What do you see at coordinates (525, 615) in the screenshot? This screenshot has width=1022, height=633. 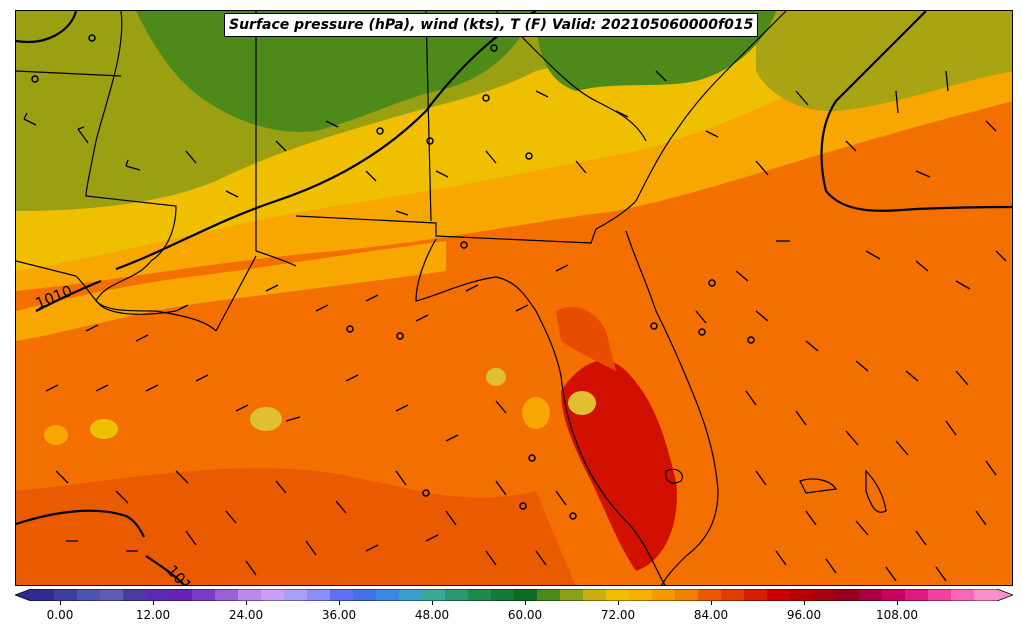 I see `colorbar-tick-label: 60.00` at bounding box center [525, 615].